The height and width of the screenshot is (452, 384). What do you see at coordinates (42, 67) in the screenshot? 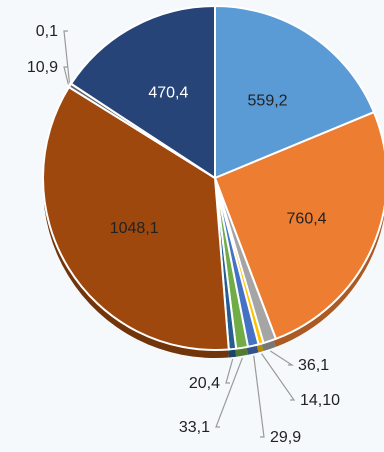
I see `data-label-10-9: 10,9` at bounding box center [42, 67].